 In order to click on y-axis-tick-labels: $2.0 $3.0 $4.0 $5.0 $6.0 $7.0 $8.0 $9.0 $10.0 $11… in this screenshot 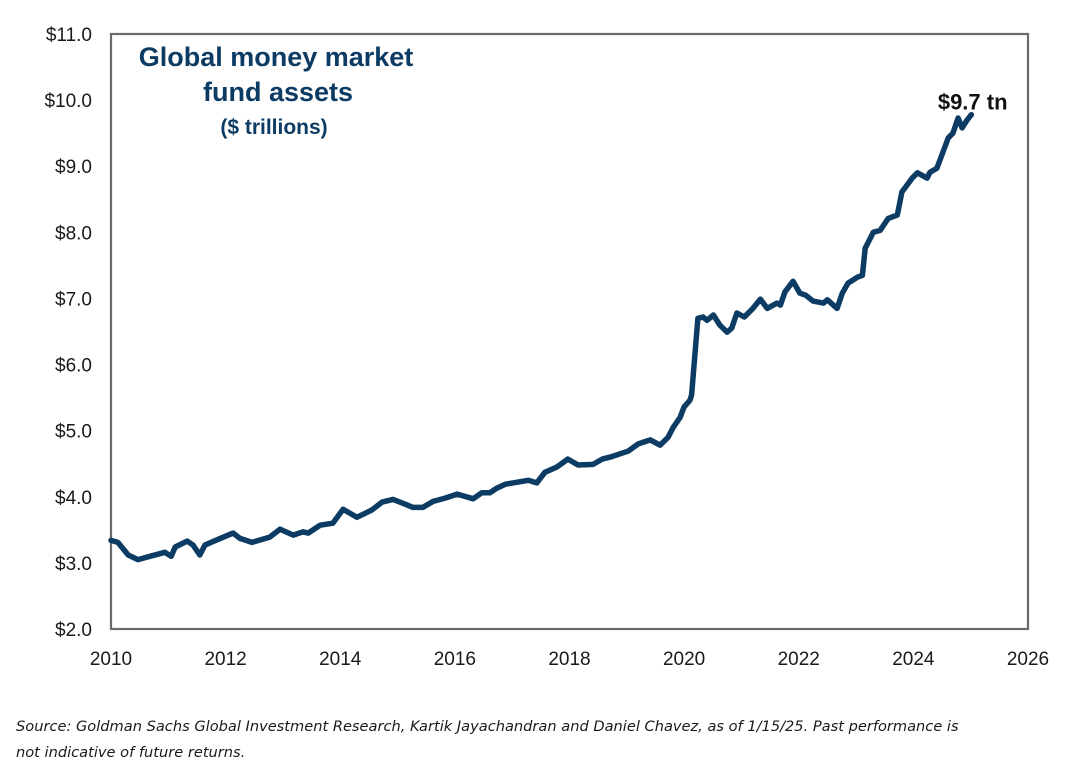, I will do `click(68, 333)`.